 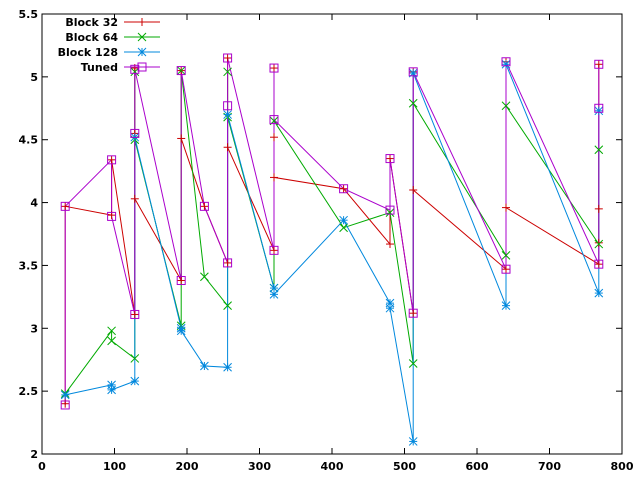 I want to click on y-tick-label: 2, so click(x=34, y=454).